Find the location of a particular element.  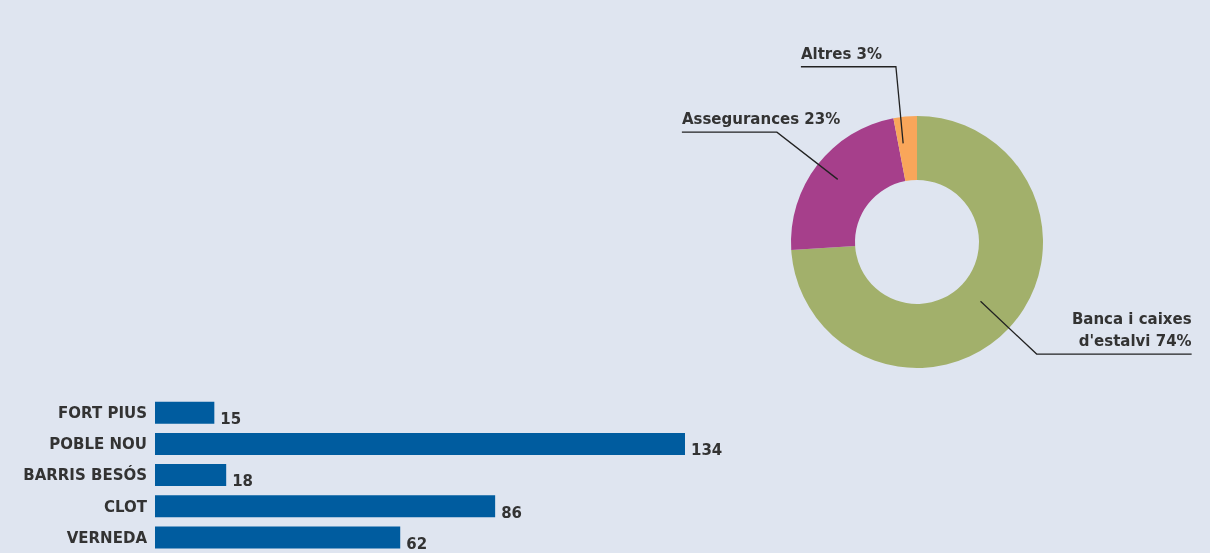

slice-label: Assegurances 23% is located at coordinates (761, 119).